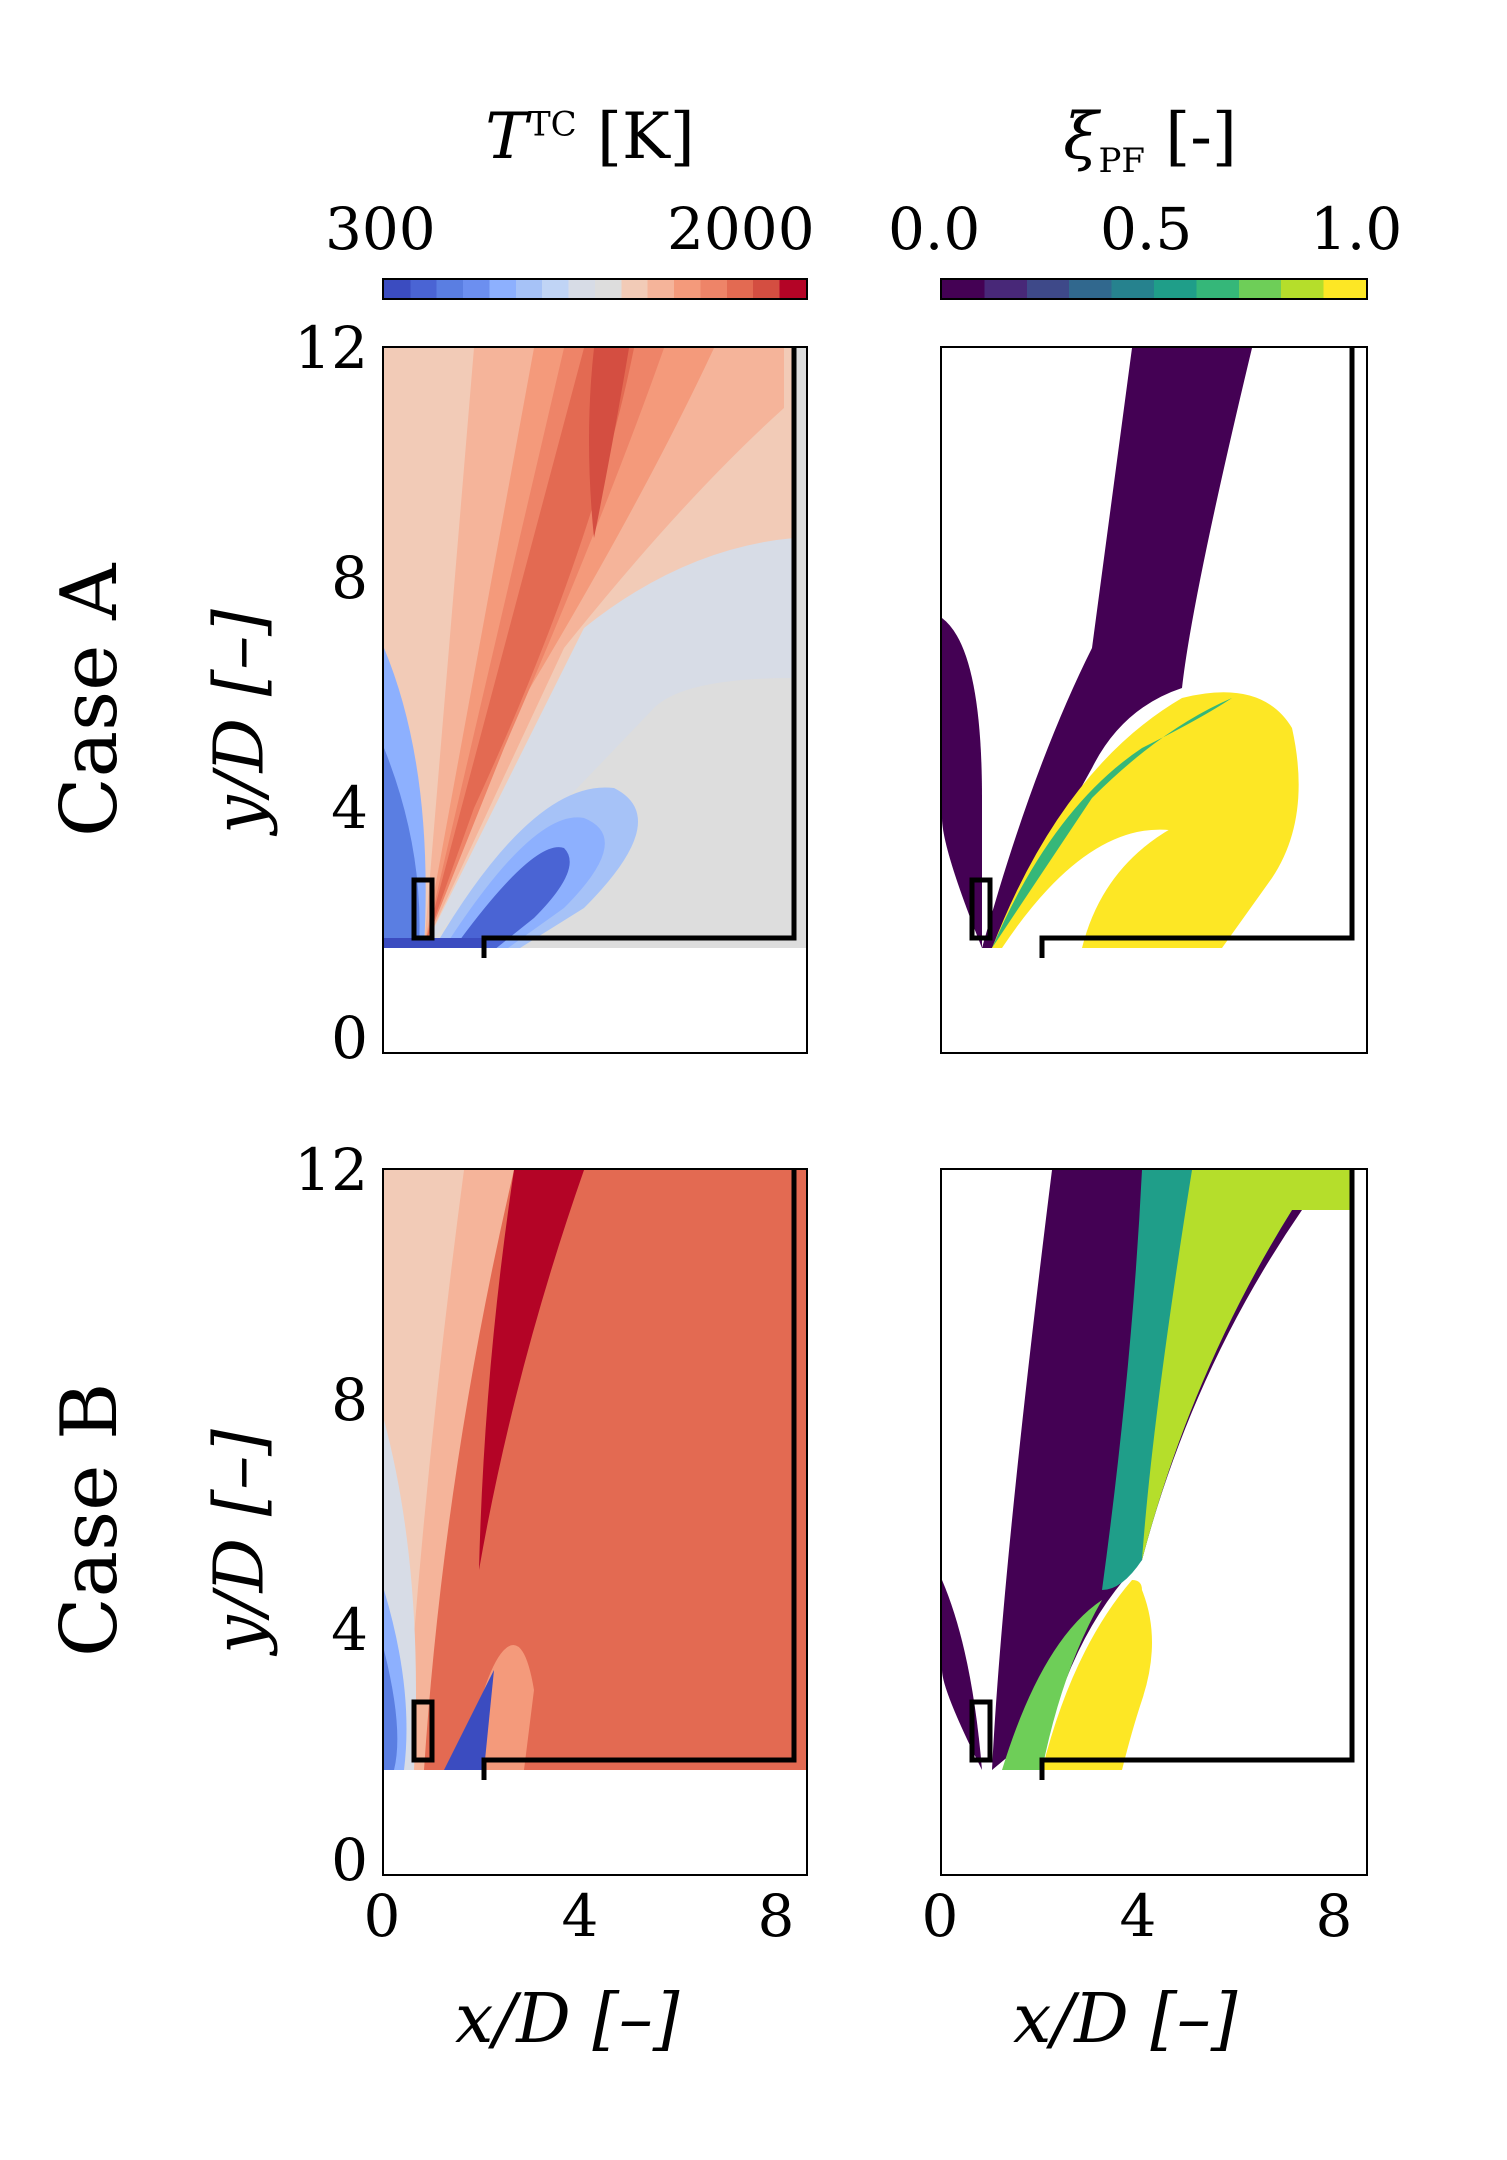 This screenshot has width=1507, height=2160. Describe the element at coordinates (1356, 229) in the screenshot. I see `colorbar-tick-1.0: 1.0` at that location.